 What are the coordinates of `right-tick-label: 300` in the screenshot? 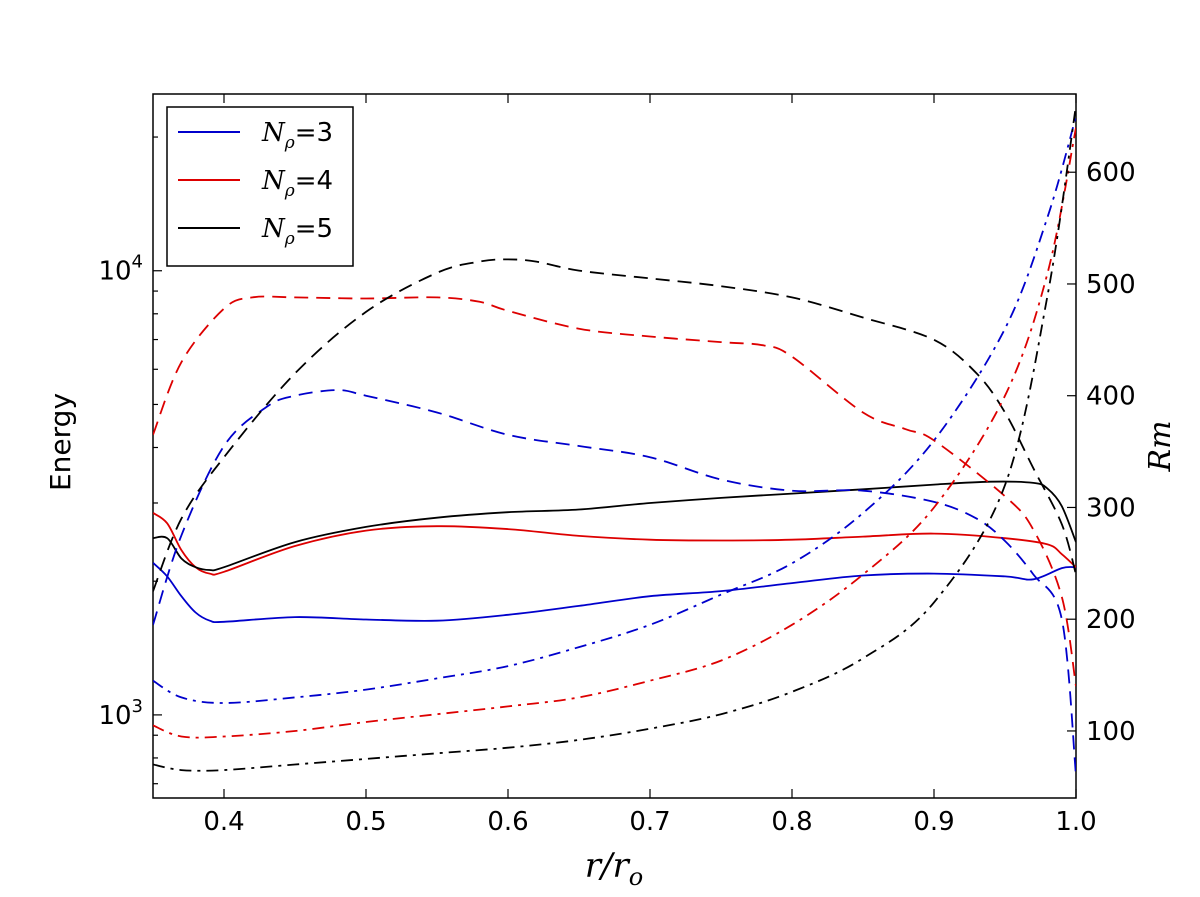 It's located at (1111, 508).